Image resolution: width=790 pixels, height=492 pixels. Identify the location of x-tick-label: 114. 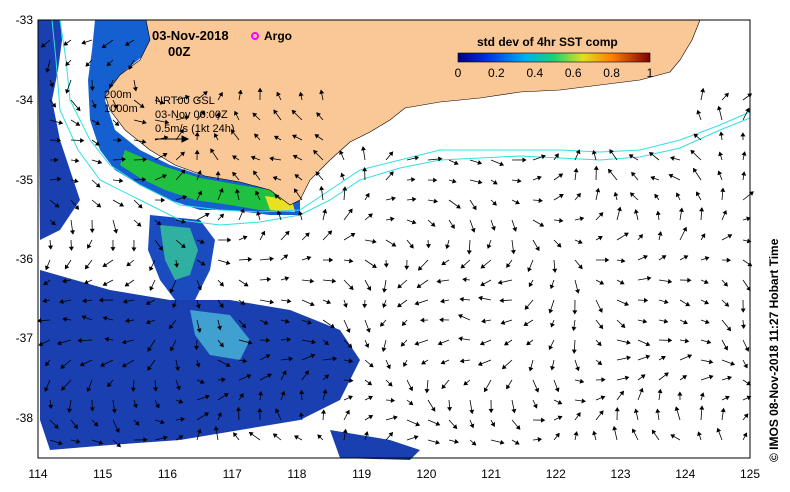
(37, 474).